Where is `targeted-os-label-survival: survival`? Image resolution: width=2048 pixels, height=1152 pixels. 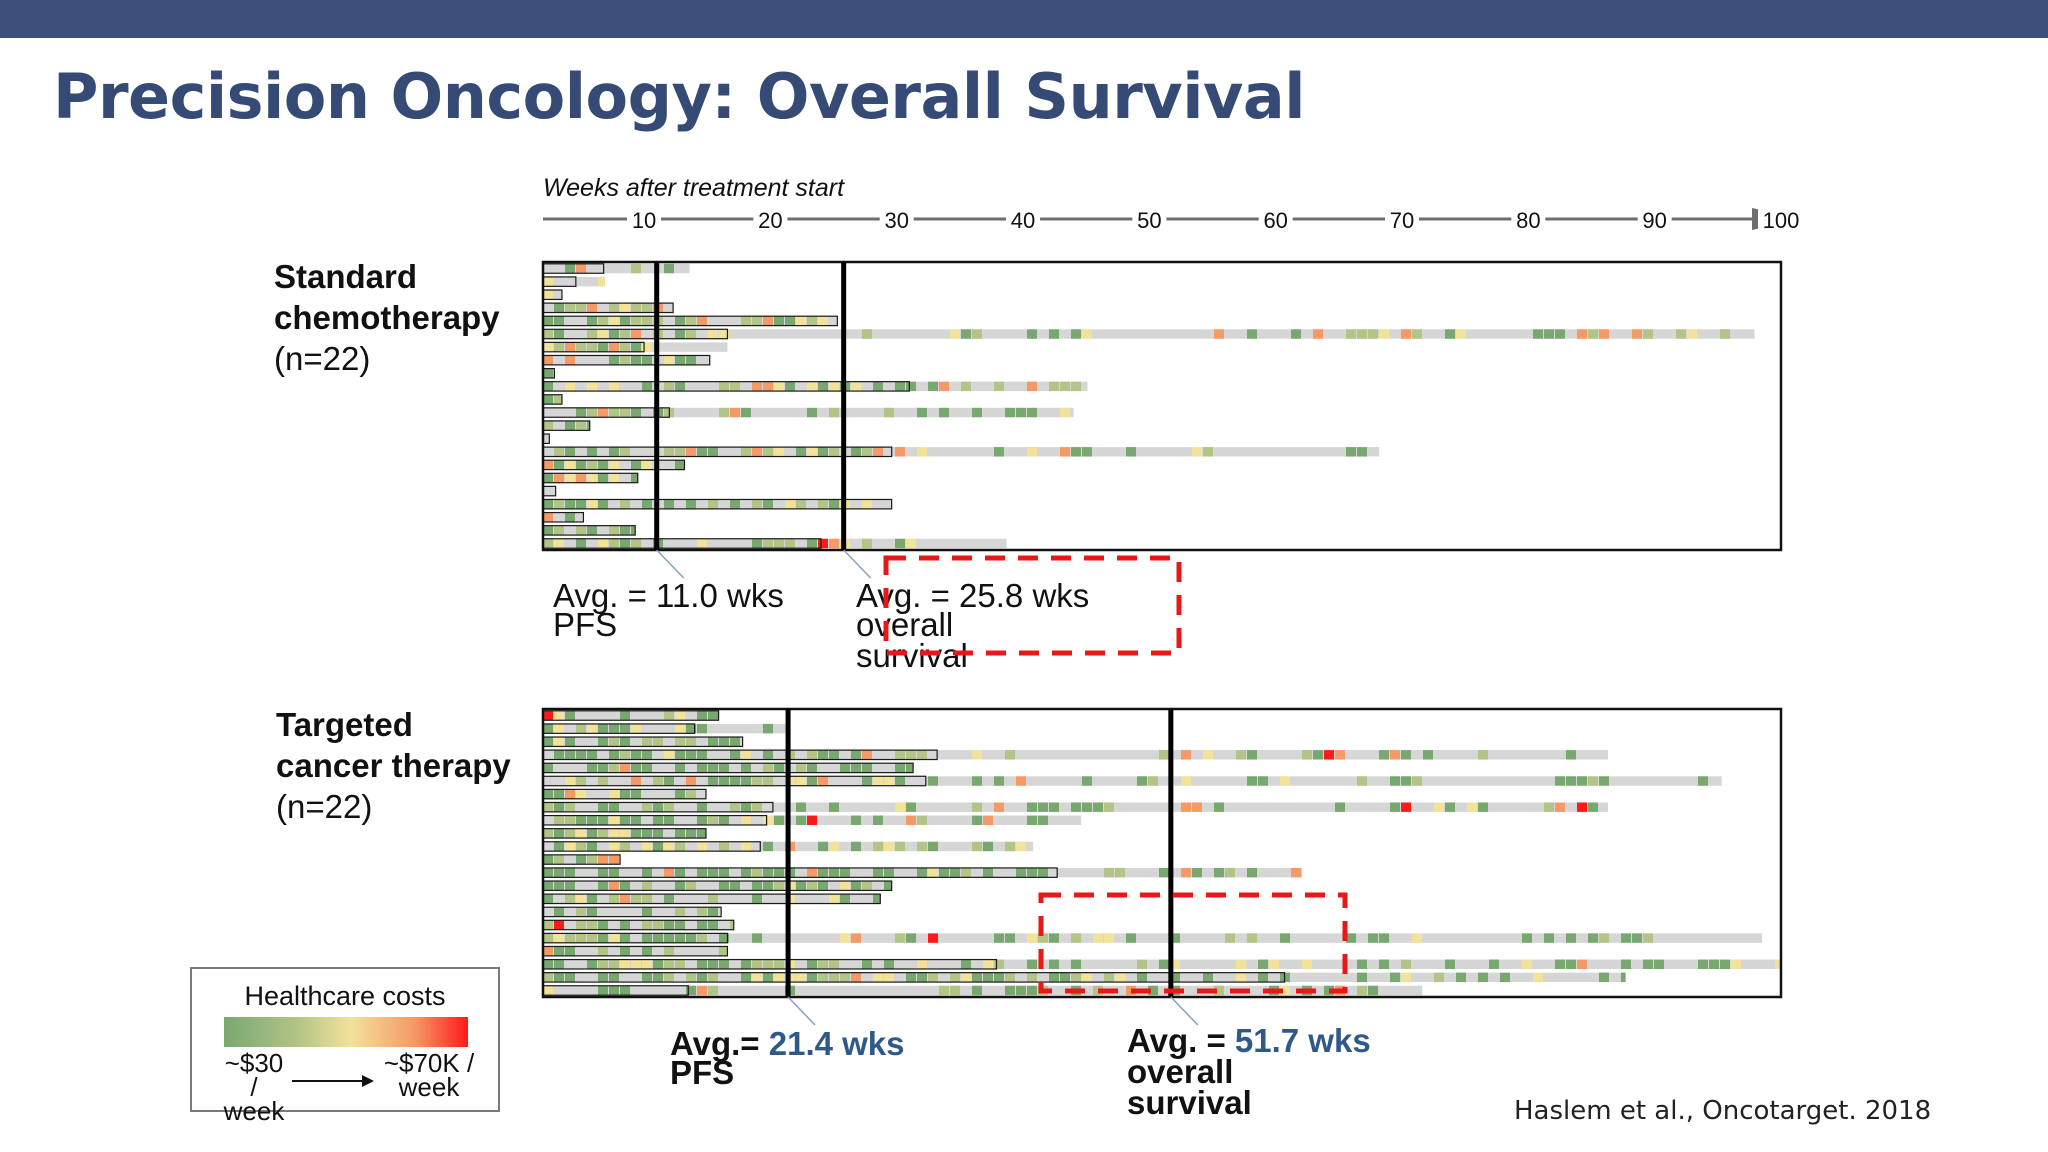 targeted-os-label-survival: survival is located at coordinates (1189, 1102).